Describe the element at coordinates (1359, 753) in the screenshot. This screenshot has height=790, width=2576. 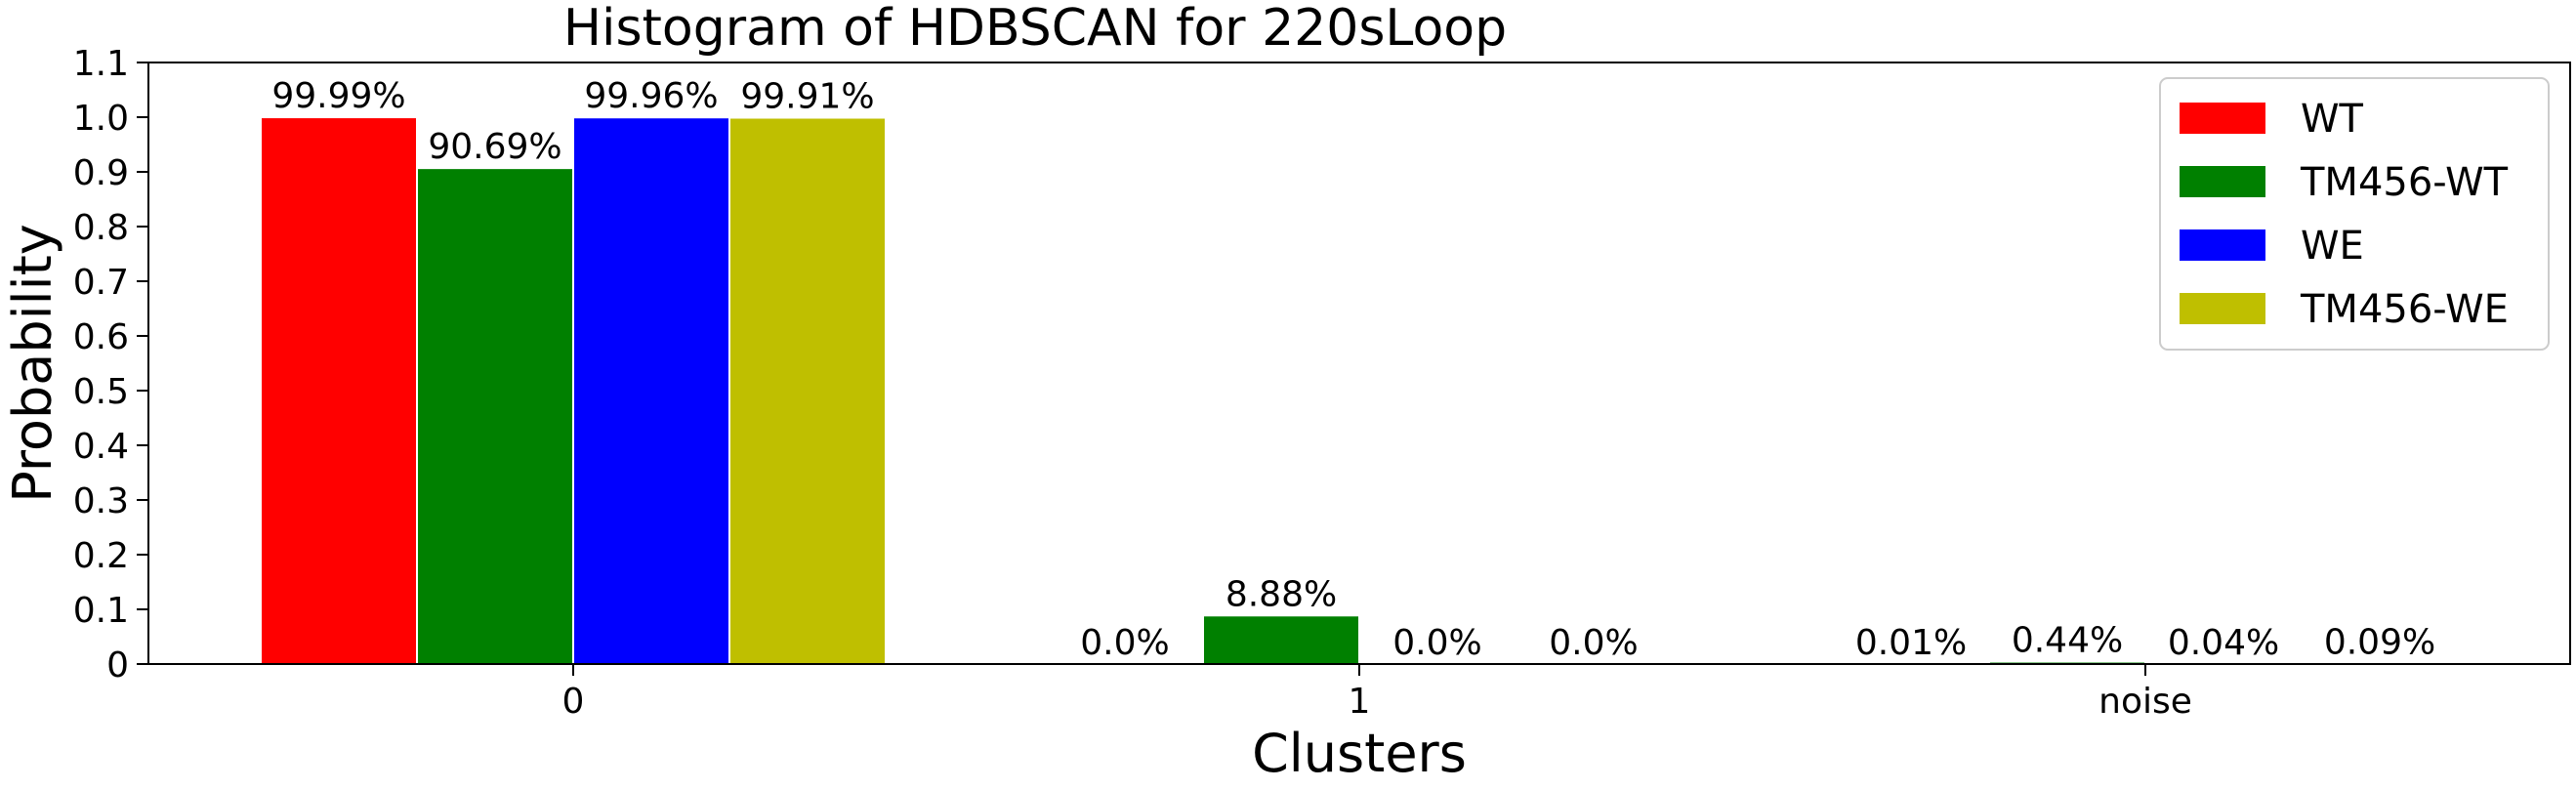
I see `x-axis-label: Clusters` at that location.